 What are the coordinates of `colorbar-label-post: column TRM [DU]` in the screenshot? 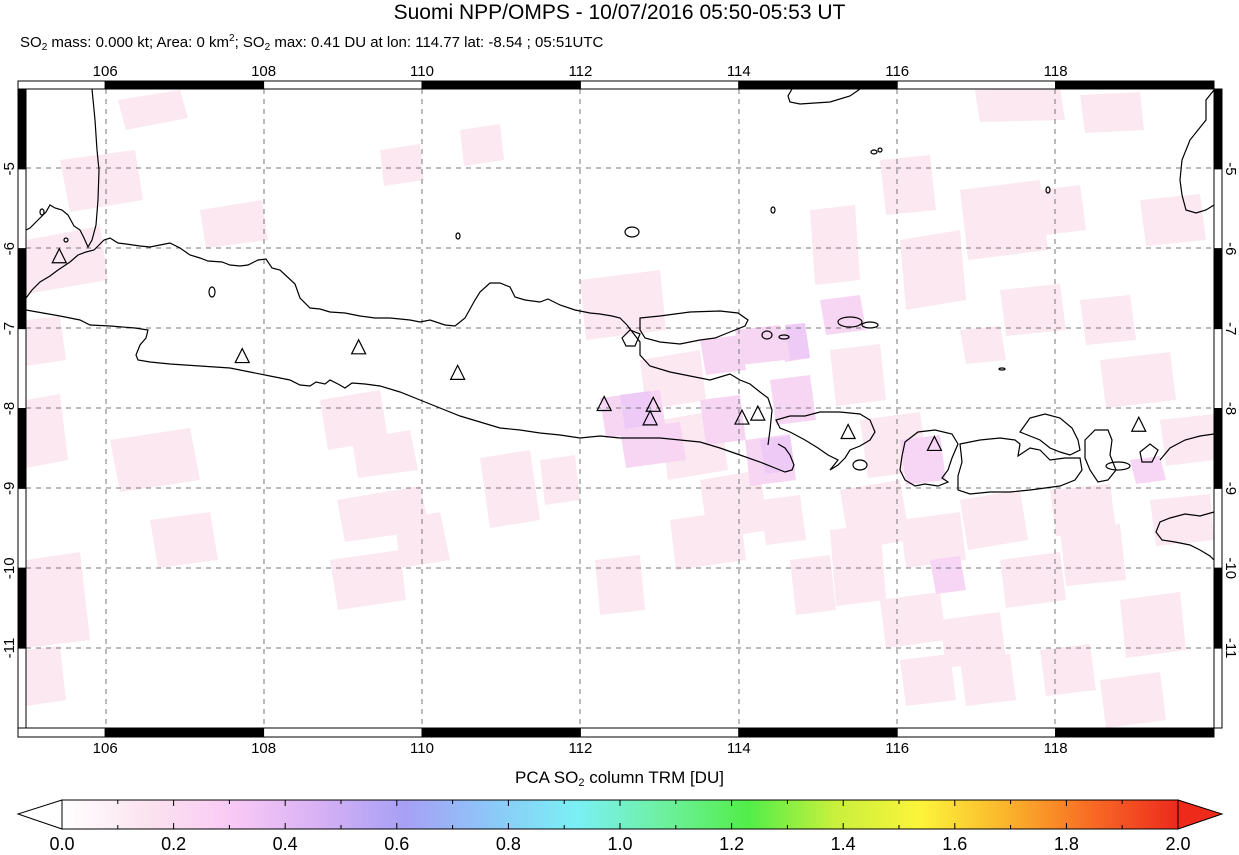 It's located at (654, 777).